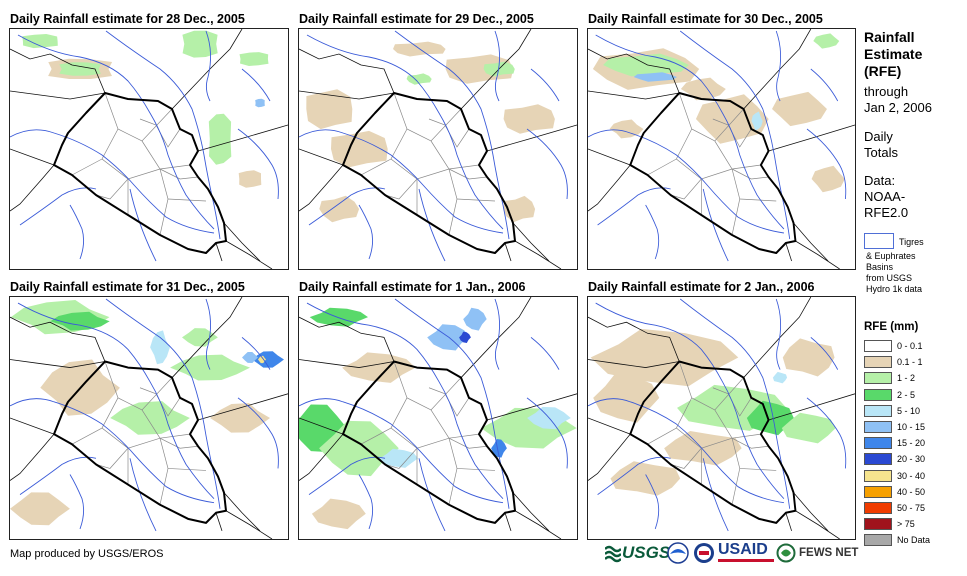 The height and width of the screenshot is (576, 967). I want to click on usgs-wave-icon, so click(613, 553).